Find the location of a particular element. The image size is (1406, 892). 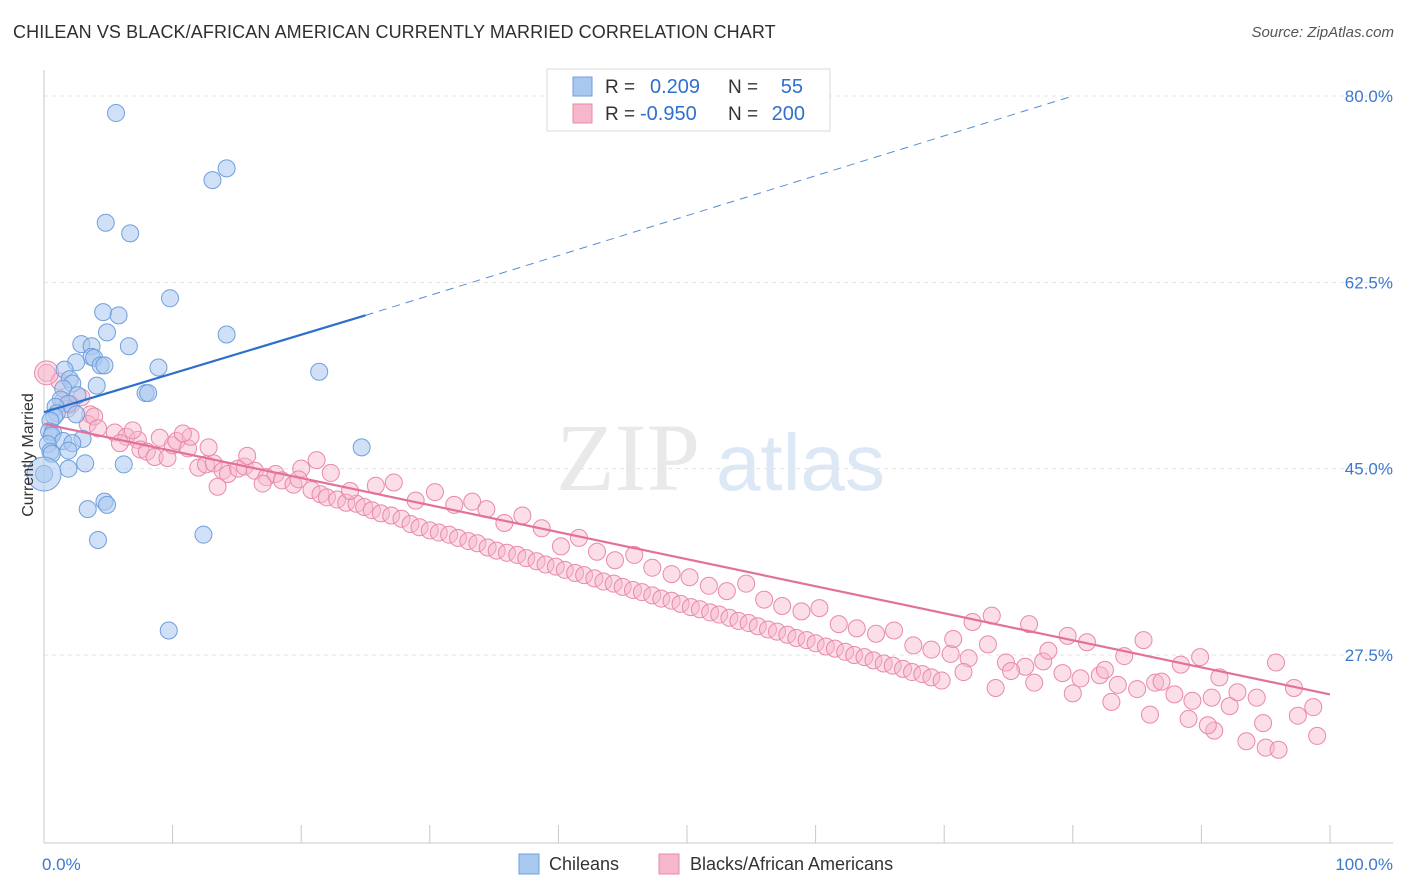

watermark-zip: ZIP is located at coordinates (628, 457).